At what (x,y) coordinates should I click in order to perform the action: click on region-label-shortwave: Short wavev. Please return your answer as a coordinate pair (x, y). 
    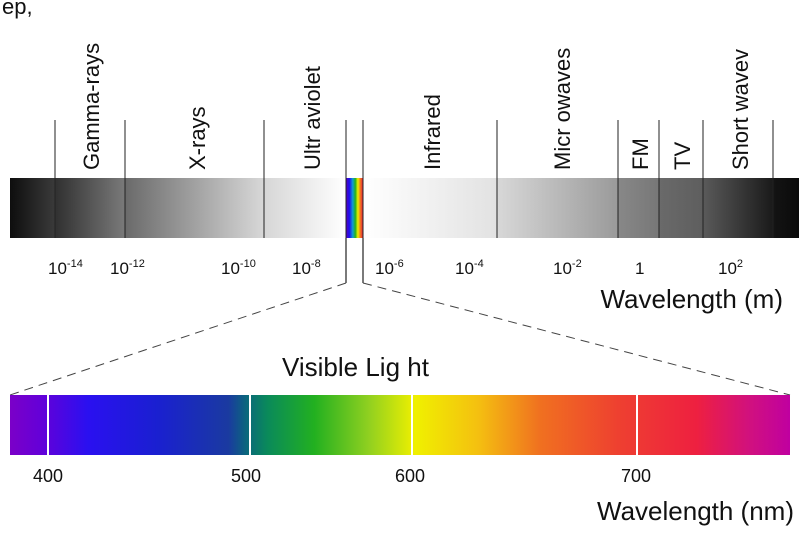
    Looking at the image, I should click on (740, 109).